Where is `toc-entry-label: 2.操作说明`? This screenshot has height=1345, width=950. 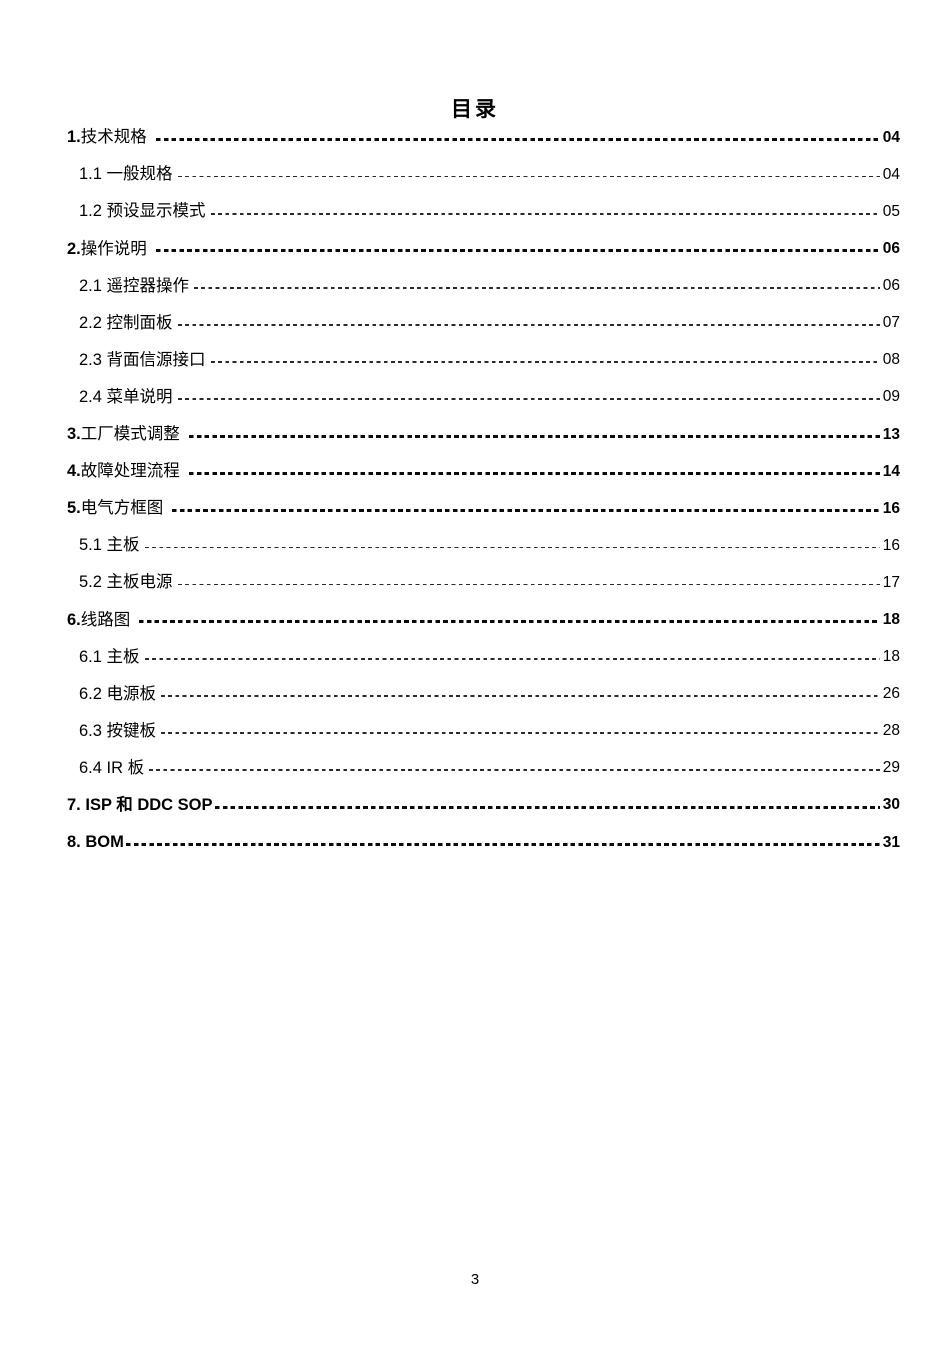
toc-entry-label: 2.操作说明 is located at coordinates (107, 248).